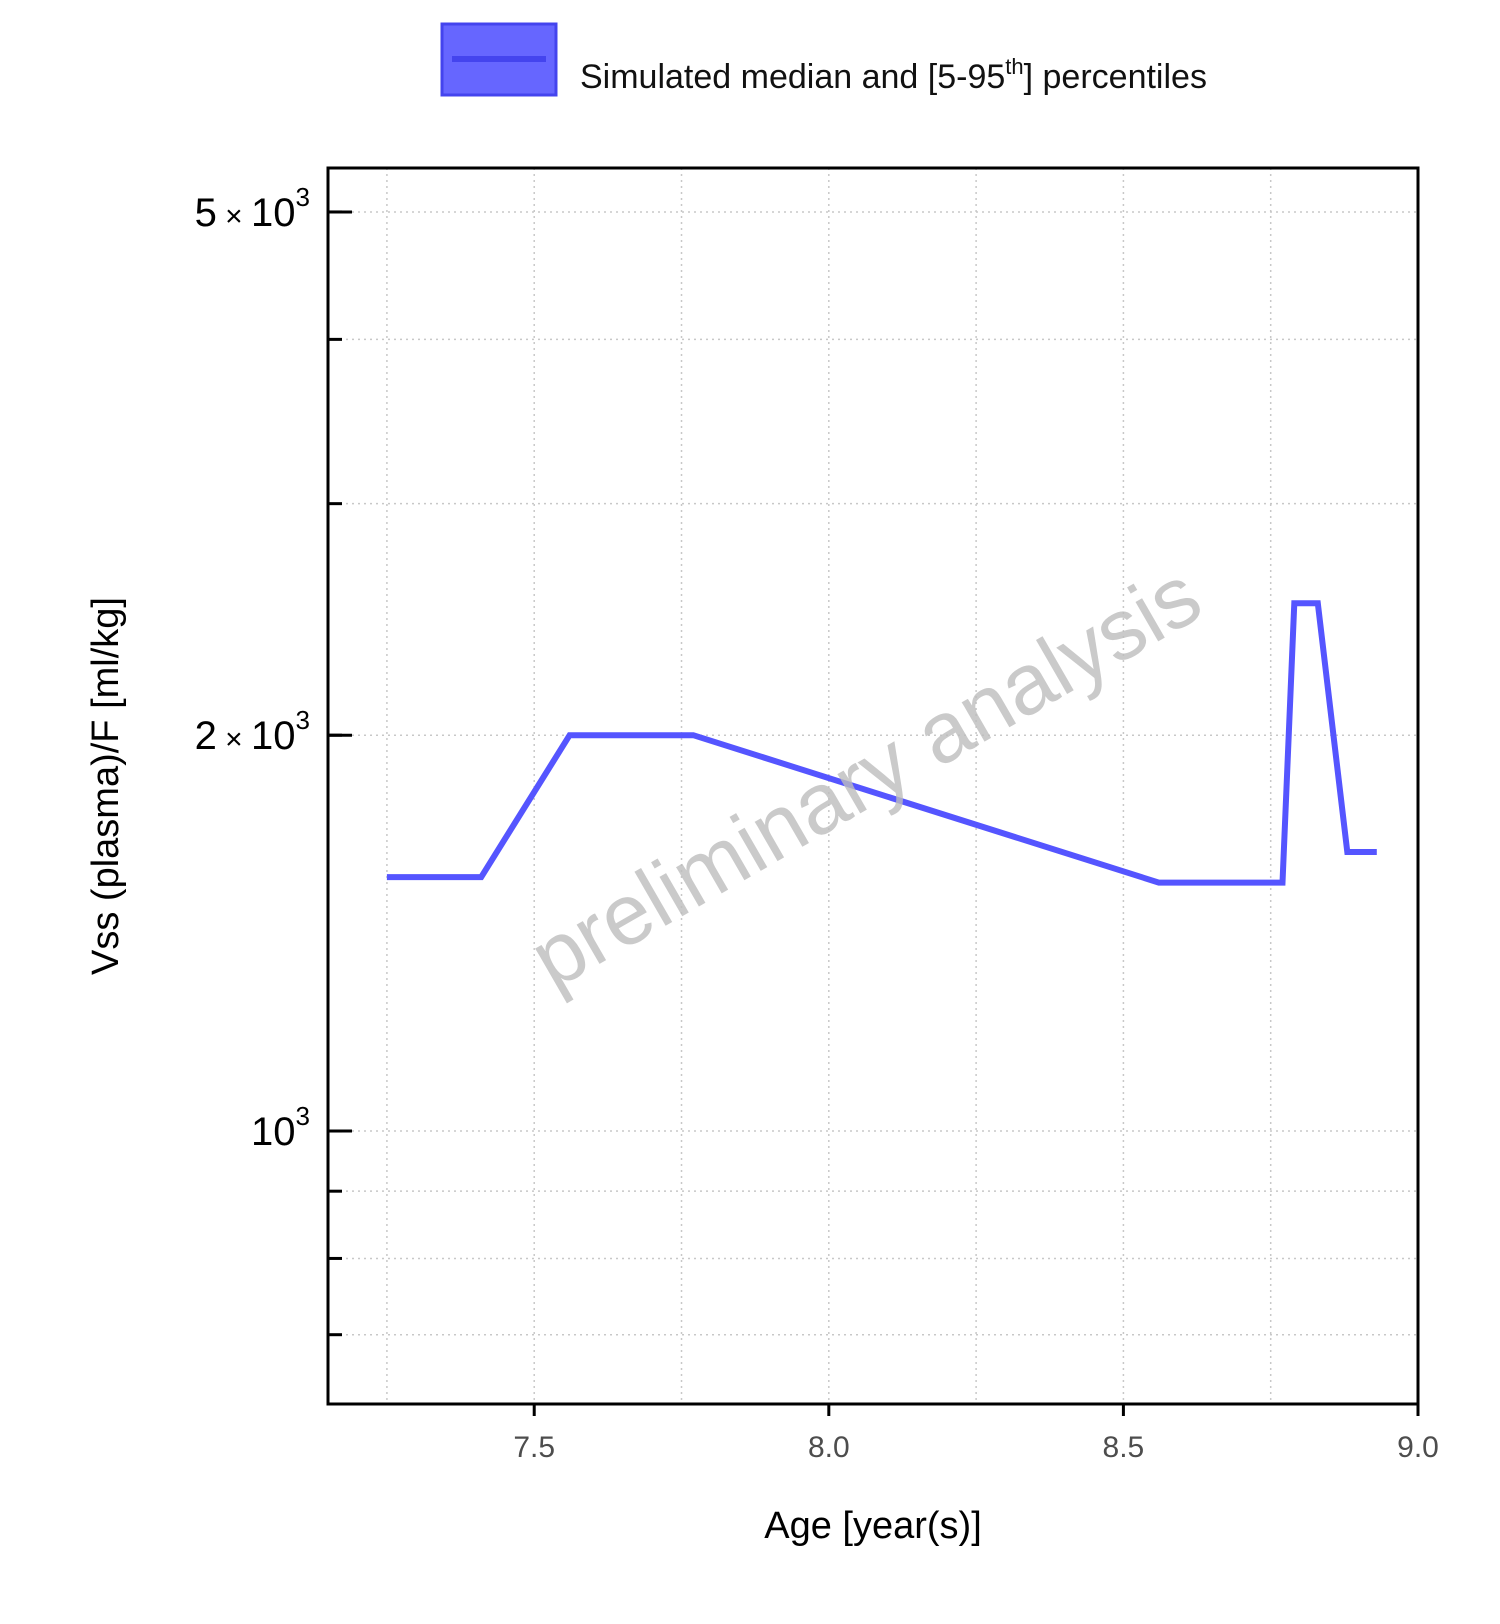 Image resolution: width=1500 pixels, height=1624 pixels. What do you see at coordinates (252, 208) in the screenshot?
I see `y-tick-label: 5 × 10³` at bounding box center [252, 208].